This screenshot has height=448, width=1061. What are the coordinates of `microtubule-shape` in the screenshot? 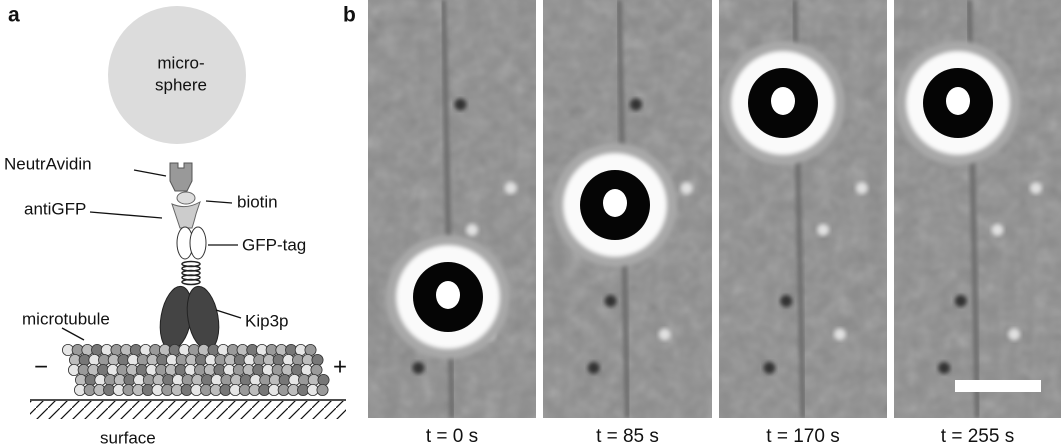 It's located at (196, 369).